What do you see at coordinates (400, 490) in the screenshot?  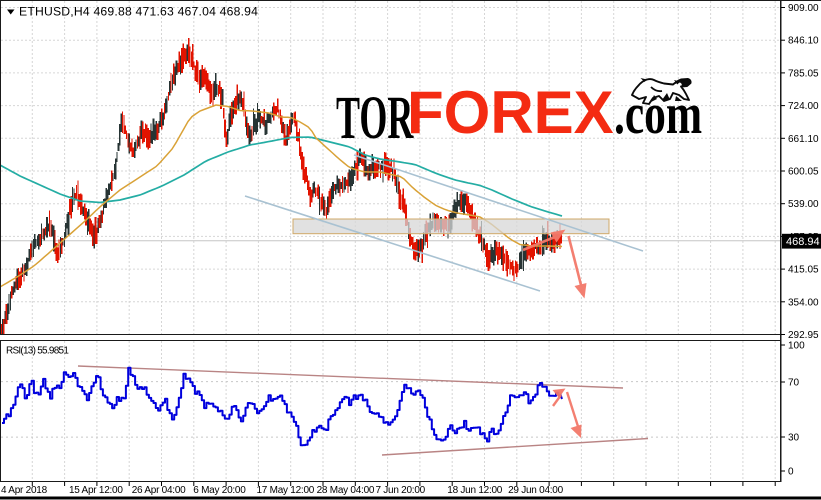 I see `svg-text: 7 Jun 20:00` at bounding box center [400, 490].